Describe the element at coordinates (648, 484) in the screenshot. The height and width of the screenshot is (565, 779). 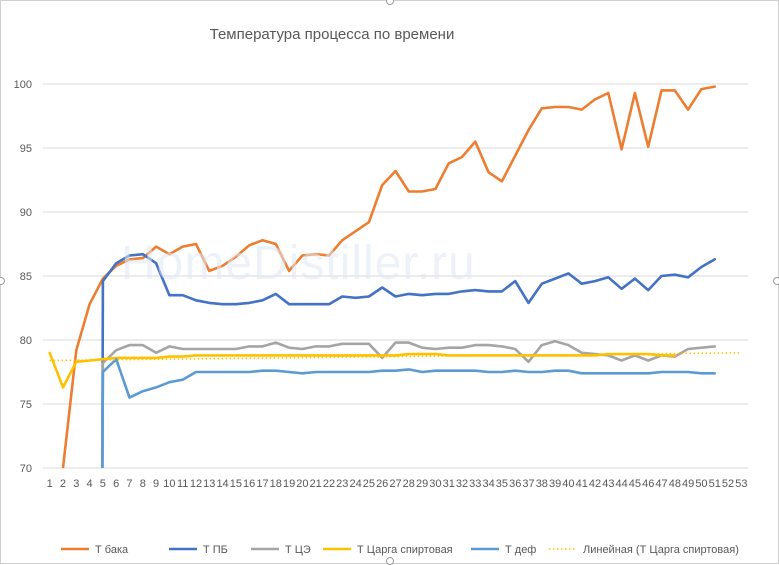
I see `x-tick-label: 46` at that location.